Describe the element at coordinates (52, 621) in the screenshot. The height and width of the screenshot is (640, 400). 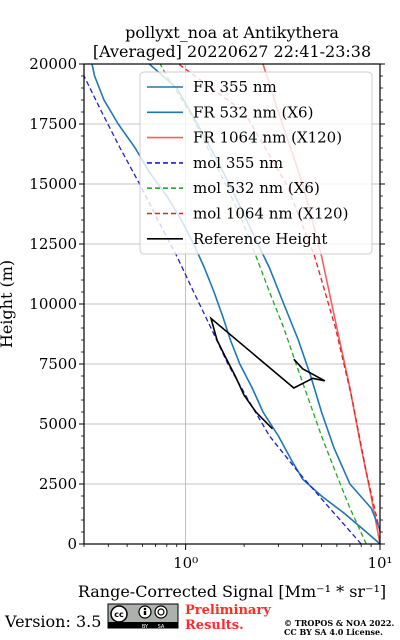
I see `version-label: Version: 3.5` at that location.